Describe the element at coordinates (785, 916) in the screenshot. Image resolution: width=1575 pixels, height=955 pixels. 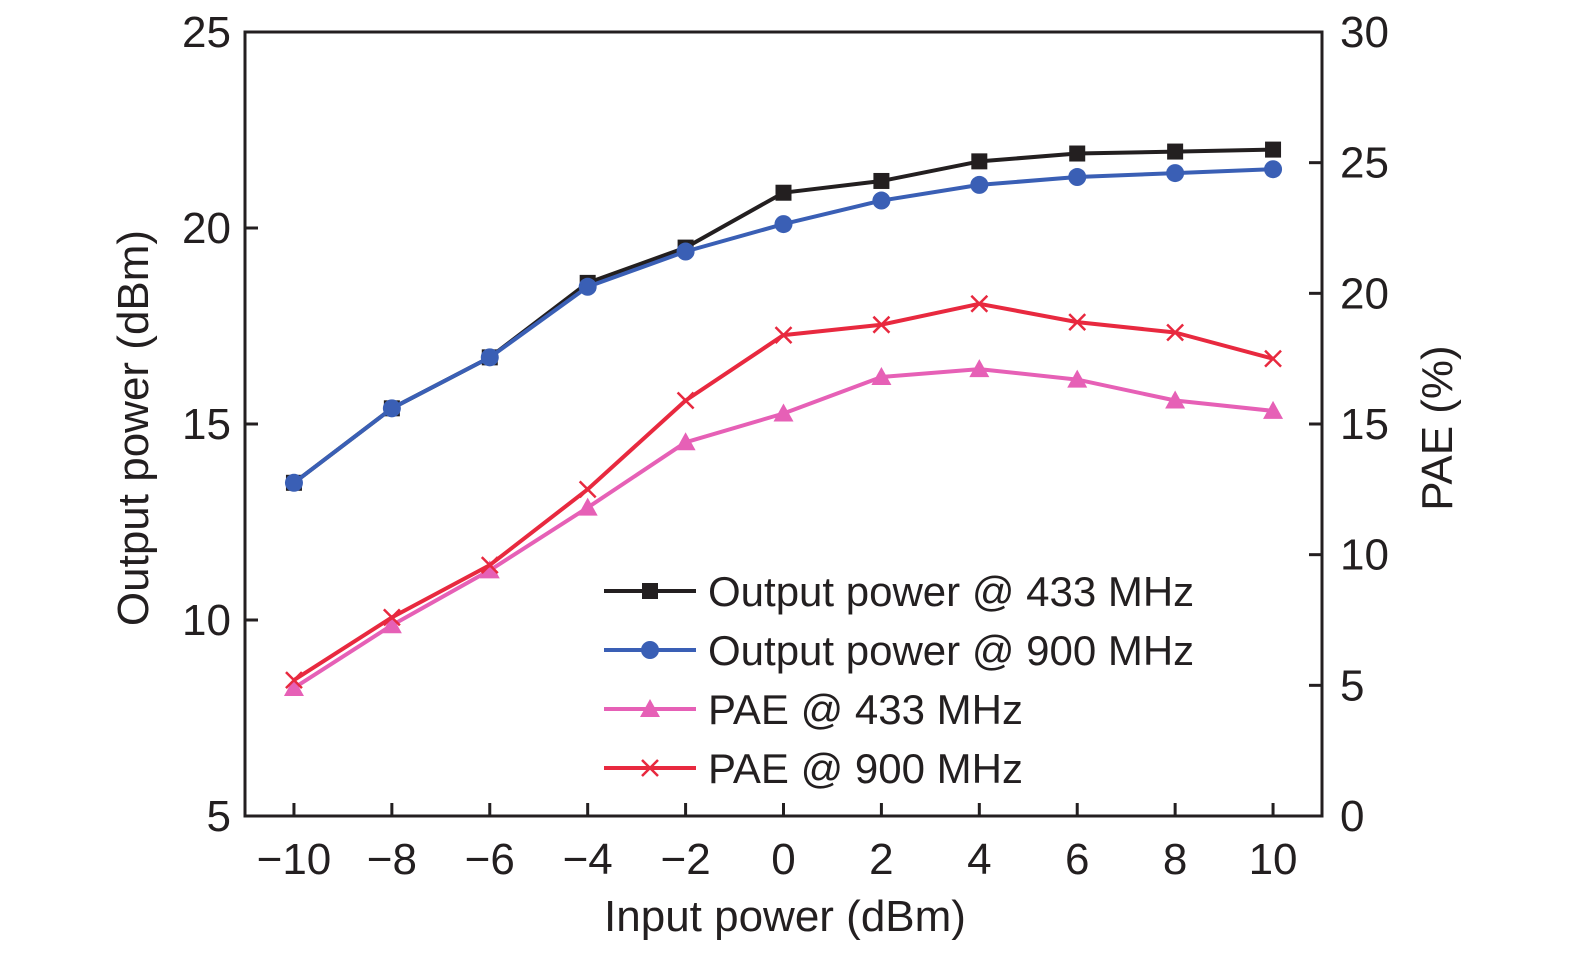
I see `x-axis-label: Input power (dBm)` at that location.